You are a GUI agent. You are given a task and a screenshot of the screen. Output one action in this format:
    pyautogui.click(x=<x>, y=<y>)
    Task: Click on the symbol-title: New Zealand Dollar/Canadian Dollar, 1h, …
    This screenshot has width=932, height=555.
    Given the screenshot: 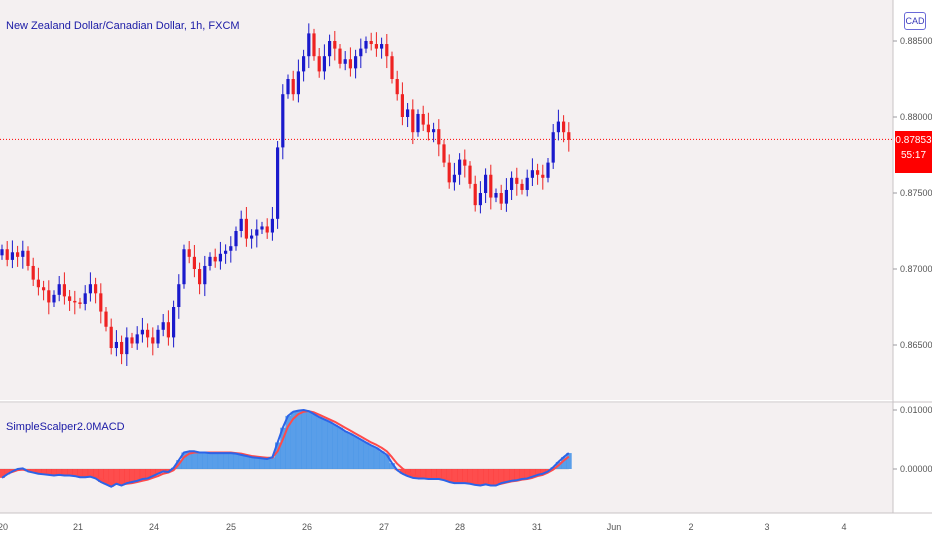 What is the action you would take?
    pyautogui.click(x=123, y=26)
    